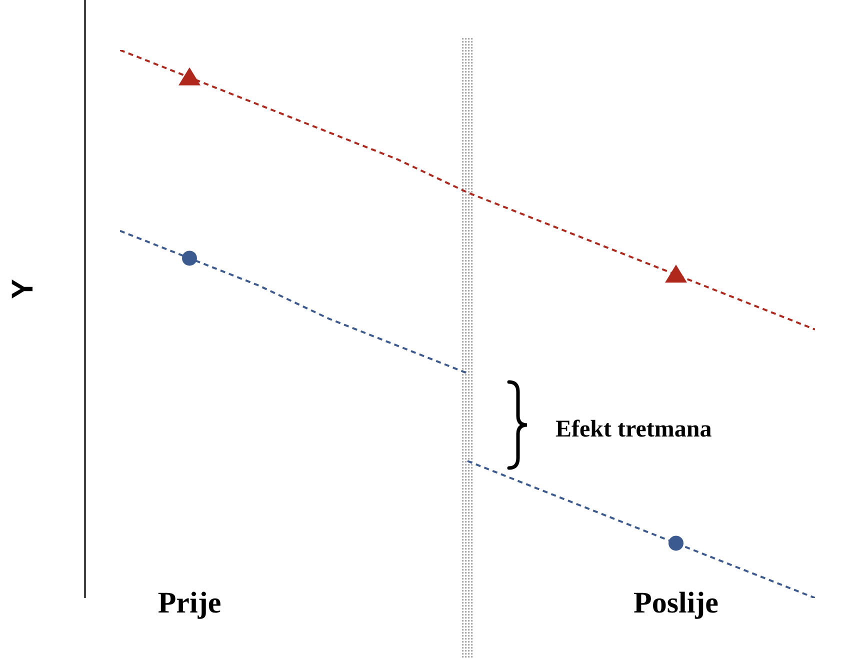 Image resolution: width=855 pixels, height=658 pixels. I want to click on y-axis-title: Y, so click(23, 288).